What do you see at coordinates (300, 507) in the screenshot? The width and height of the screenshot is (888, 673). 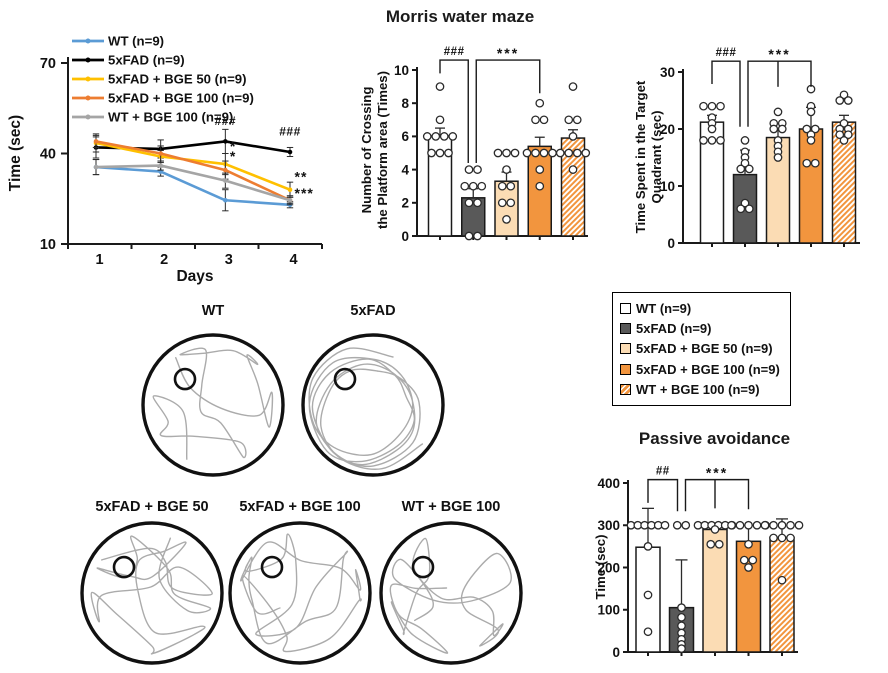 I see `trace-label-5xfad-bge100: 5xFAD + BGE 100` at bounding box center [300, 507].